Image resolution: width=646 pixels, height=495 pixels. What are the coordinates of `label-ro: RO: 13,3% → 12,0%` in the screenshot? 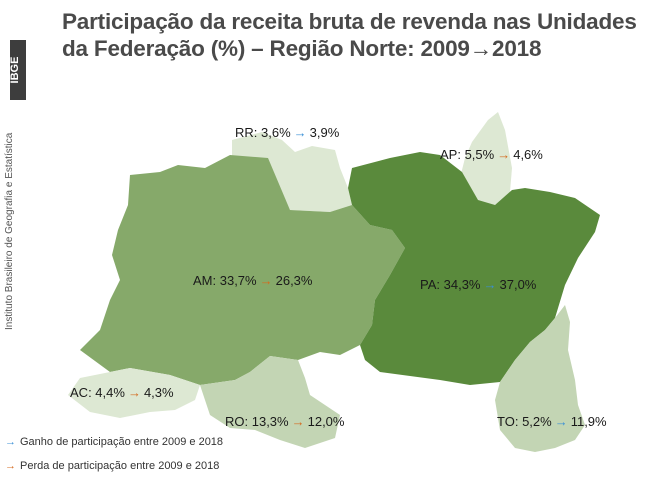 It's located at (285, 421).